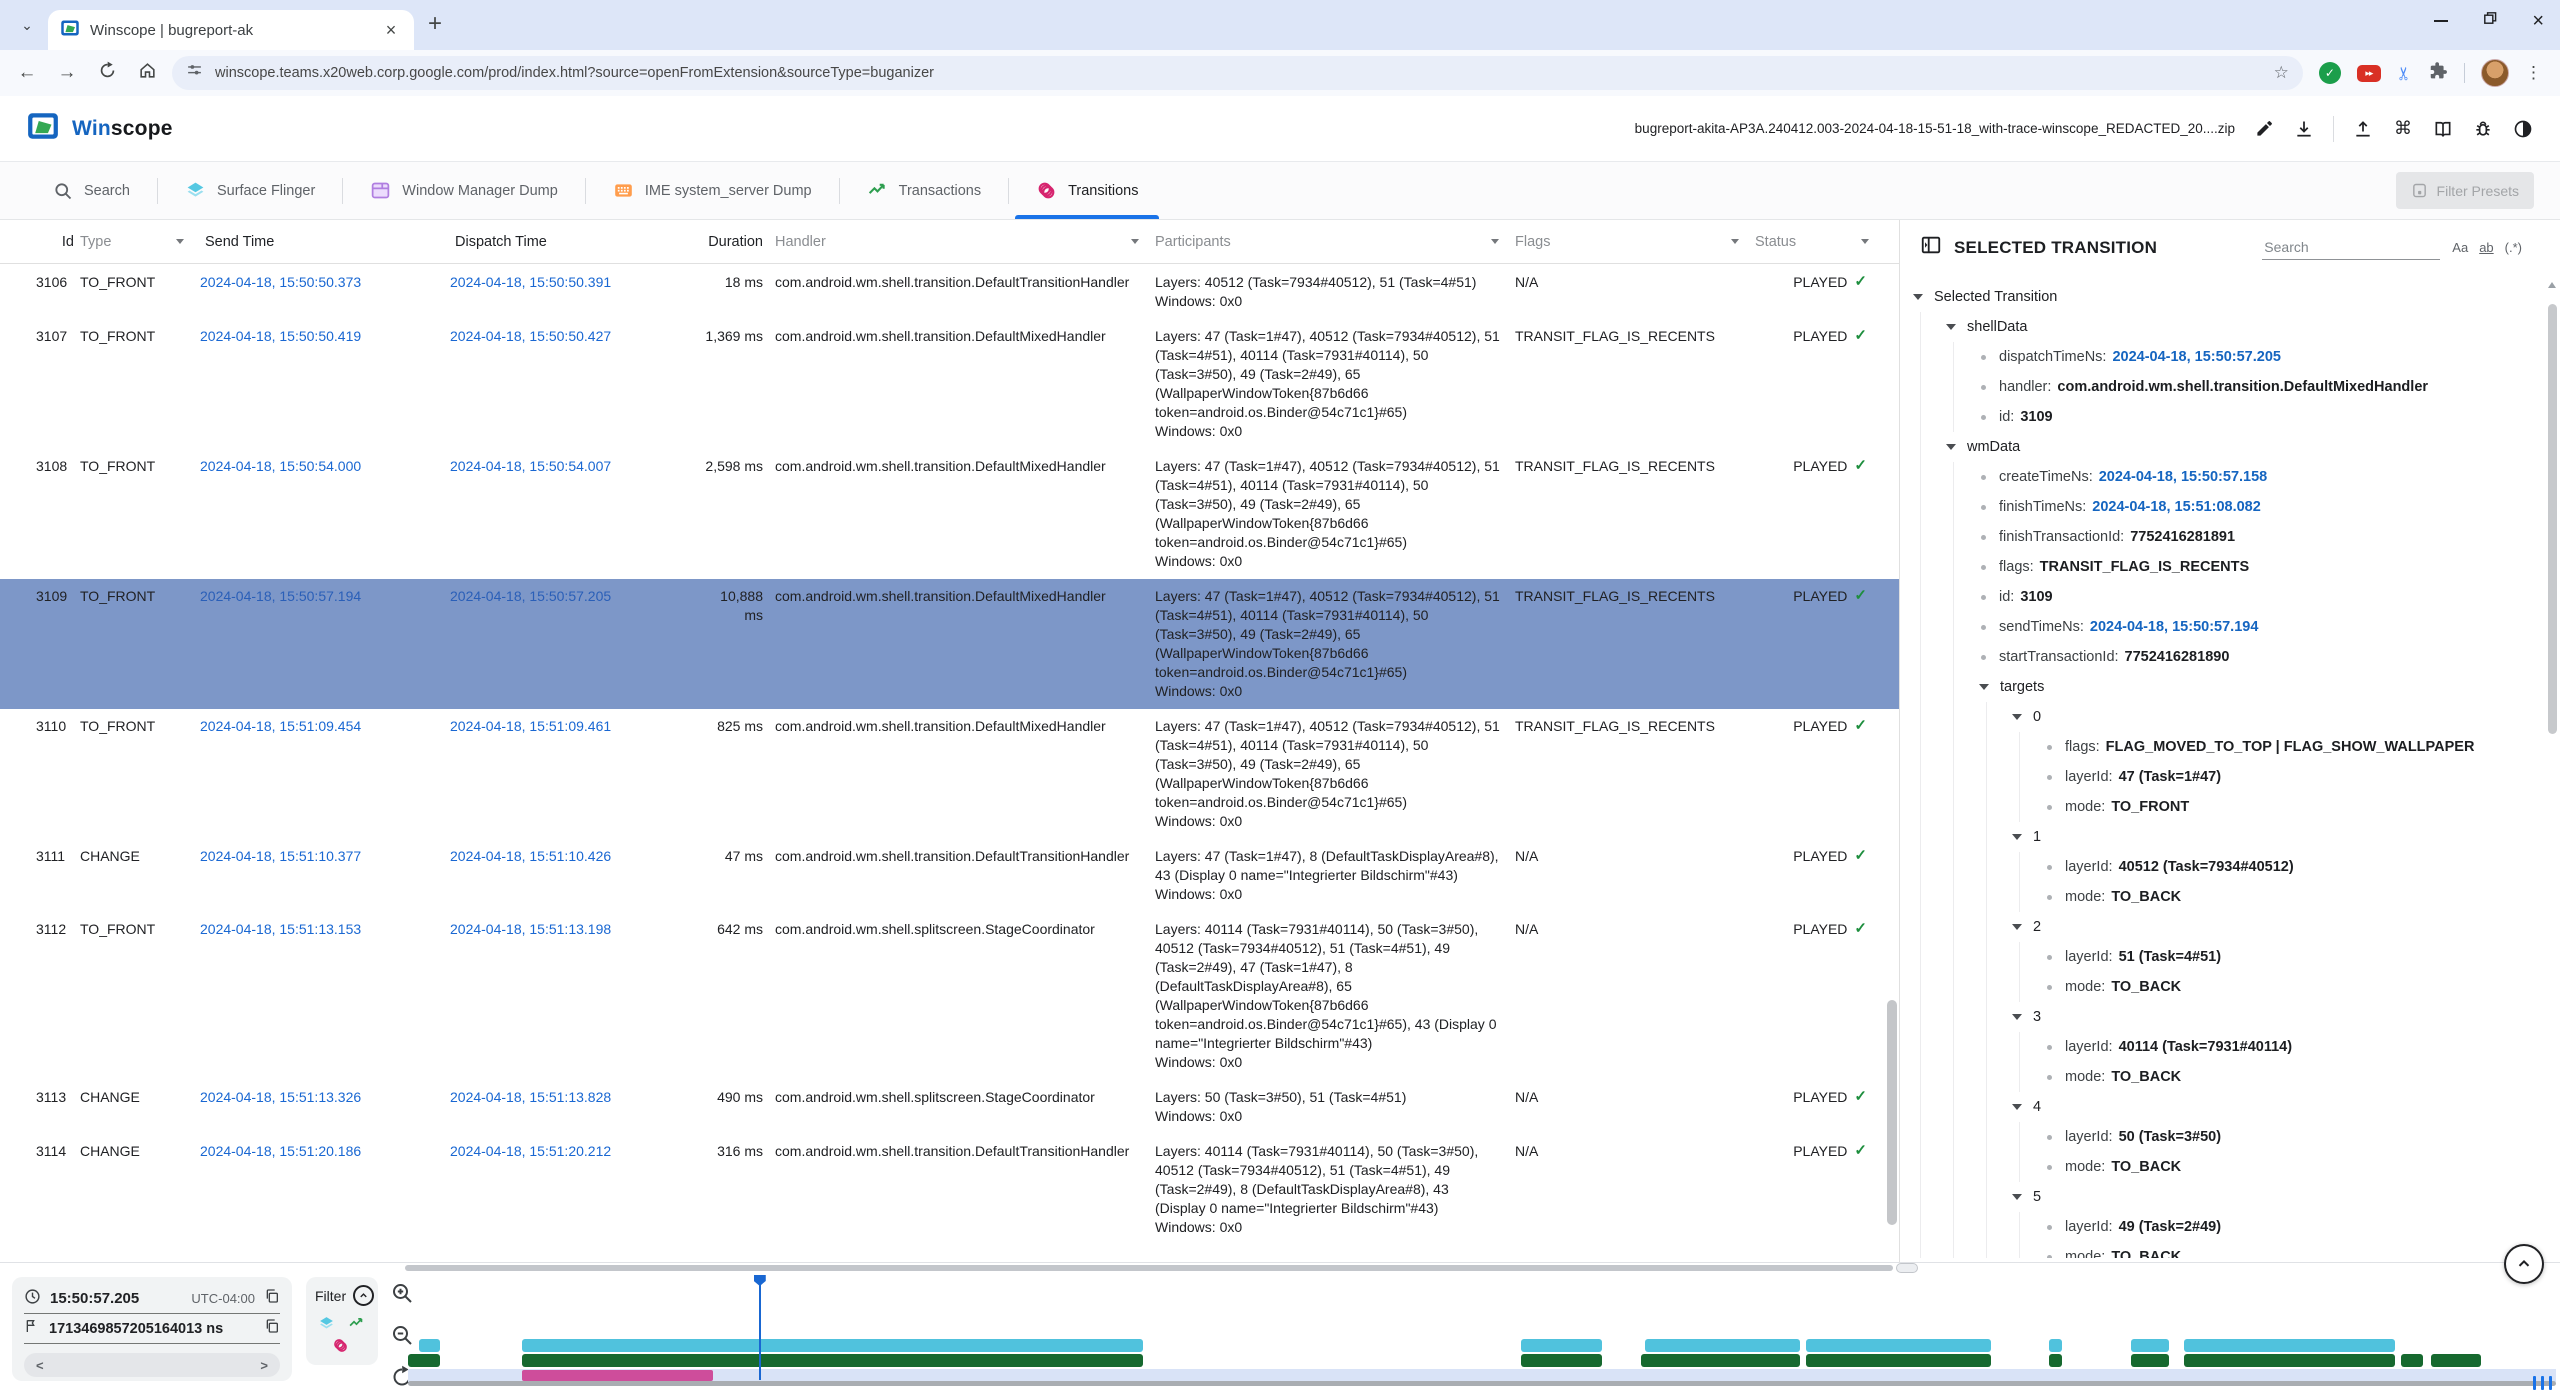 The width and height of the screenshot is (2560, 1392). I want to click on column-header-flags: Flags, so click(1635, 242).